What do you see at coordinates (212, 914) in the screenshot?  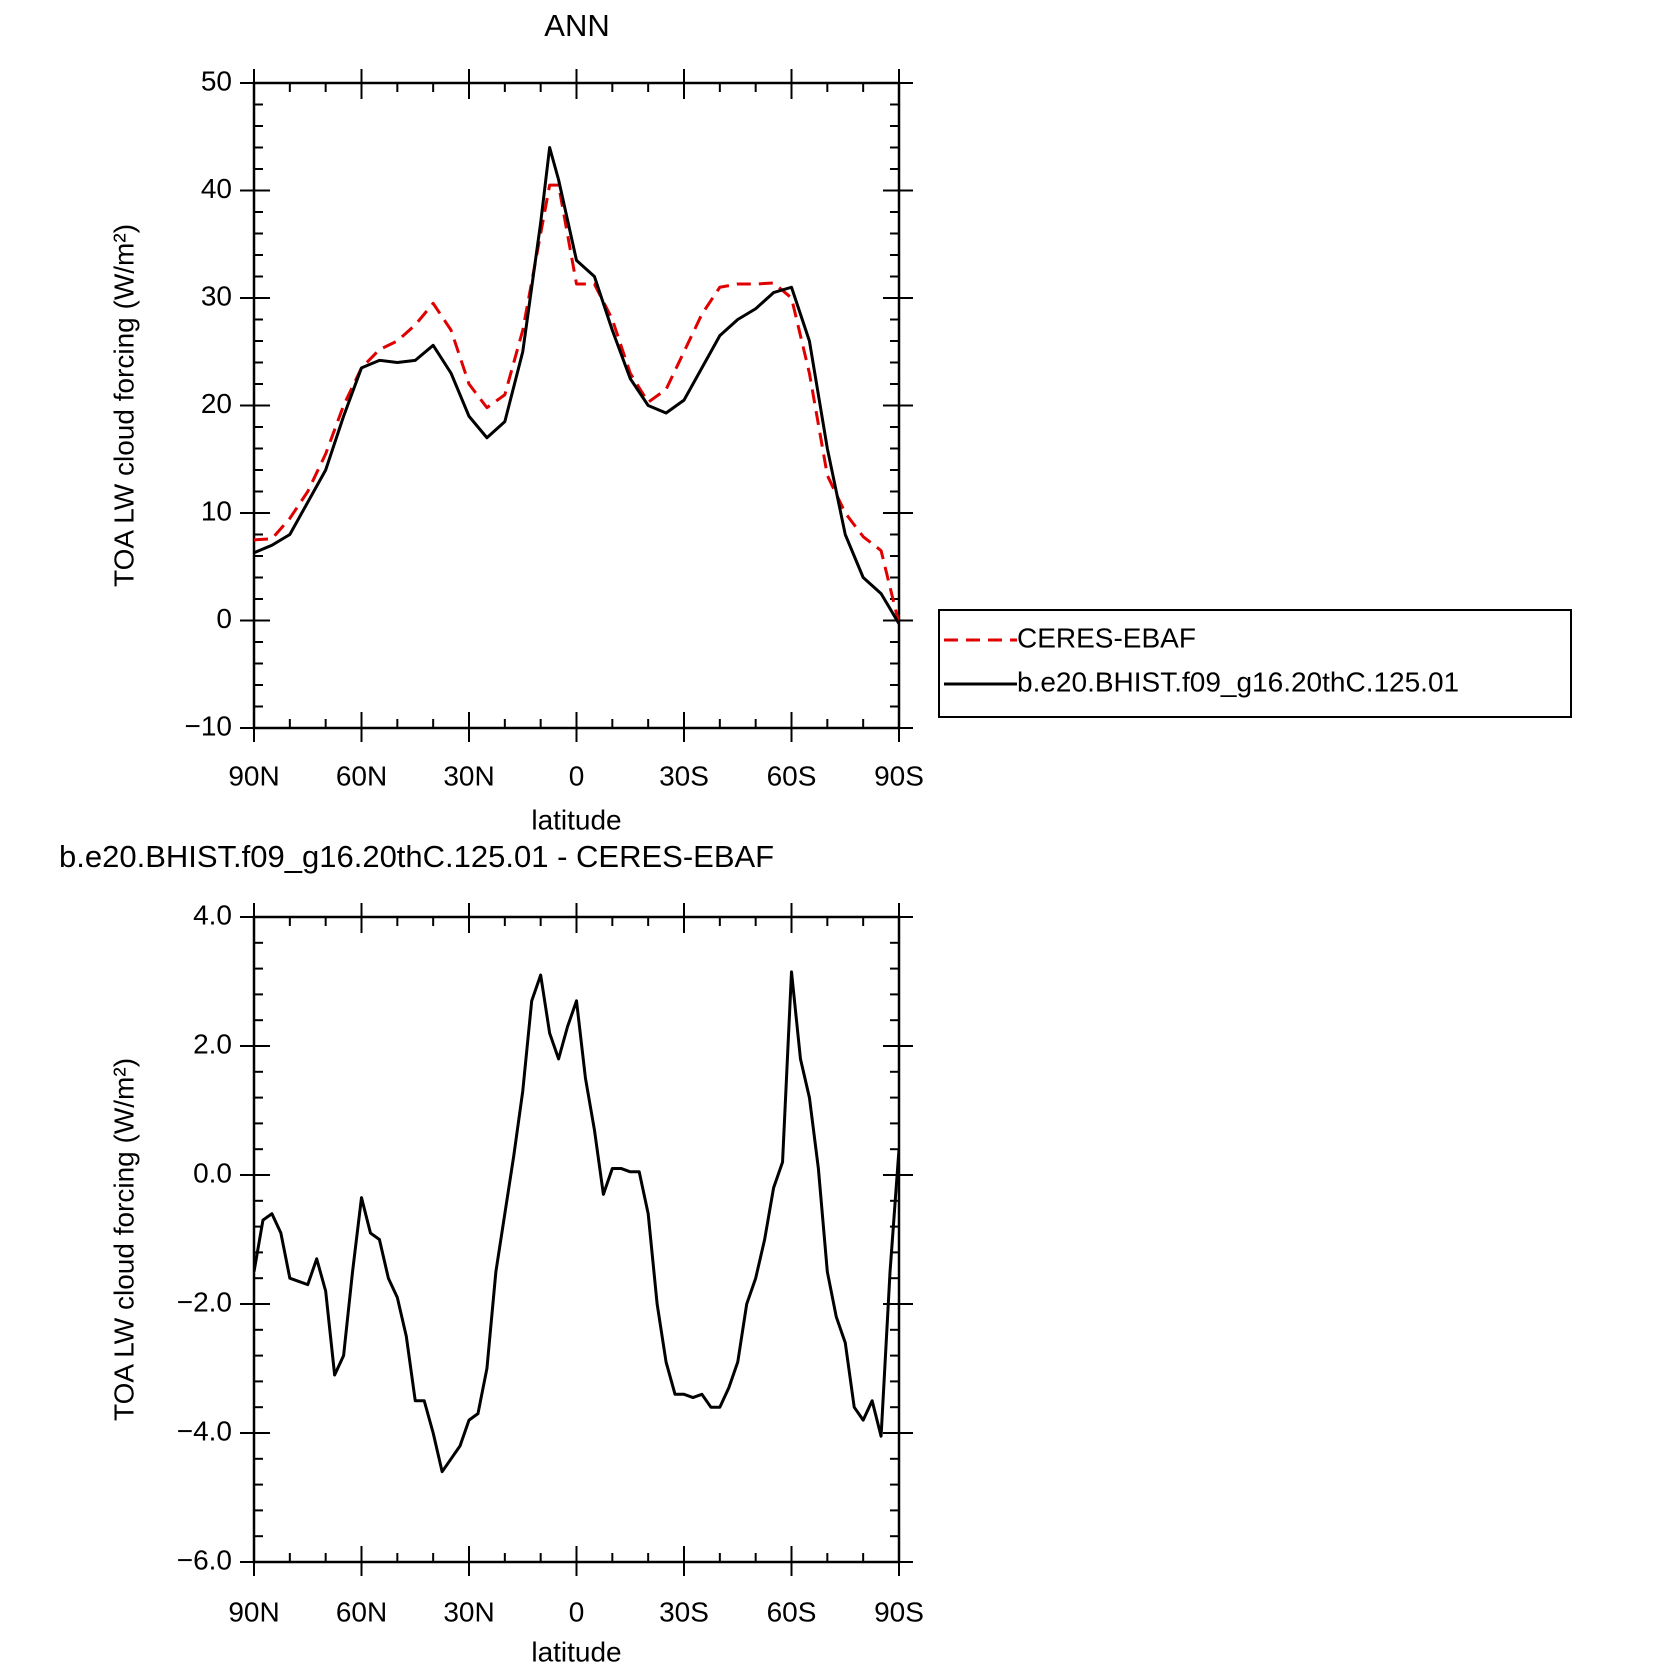 I see `y-tick-label: 4.0` at bounding box center [212, 914].